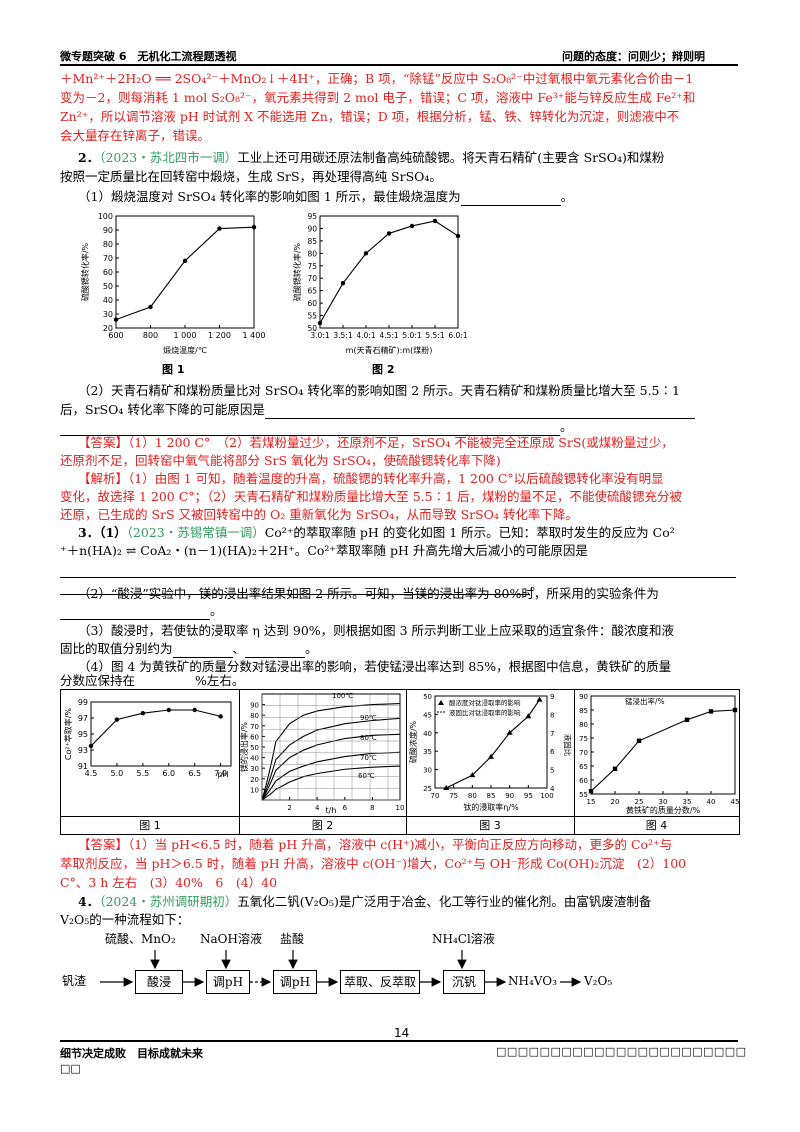  Describe the element at coordinates (150, 825) in the screenshot. I see `figure-caption: 图 1` at that location.